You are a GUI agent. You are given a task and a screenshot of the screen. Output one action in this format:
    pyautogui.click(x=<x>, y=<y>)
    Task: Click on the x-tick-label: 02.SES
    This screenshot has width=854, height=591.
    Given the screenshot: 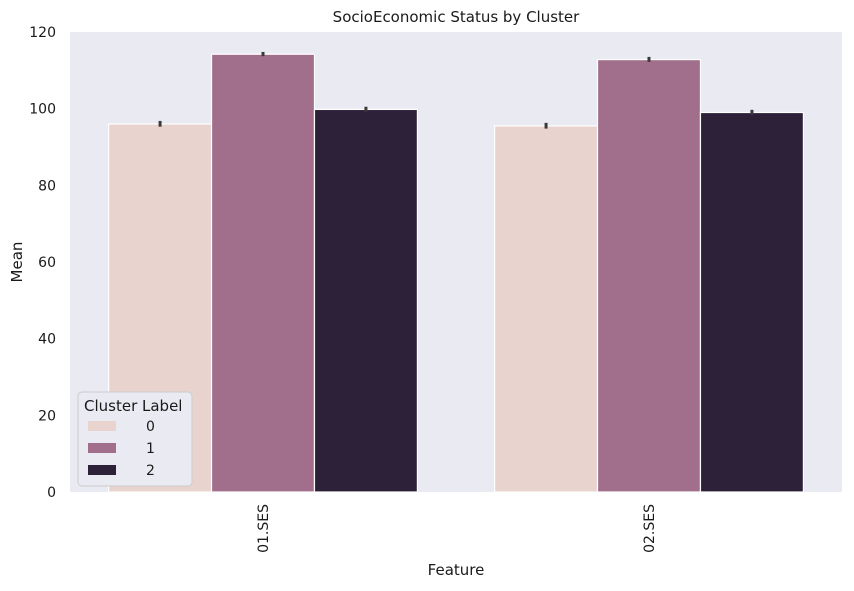 What is the action you would take?
    pyautogui.click(x=650, y=528)
    